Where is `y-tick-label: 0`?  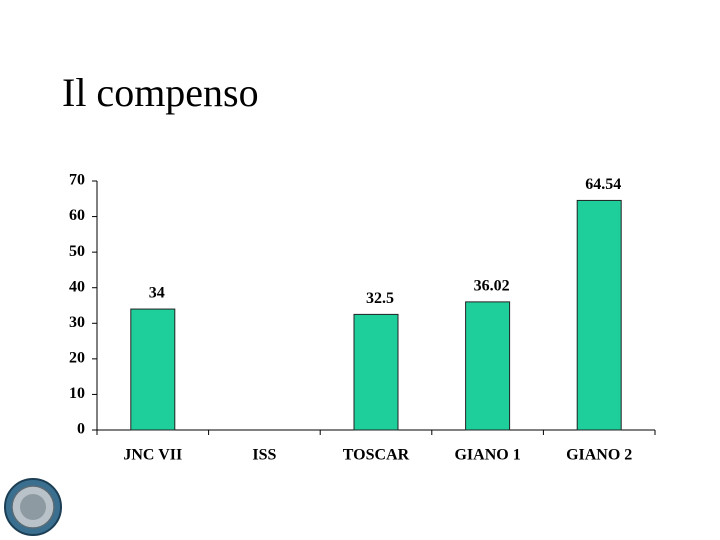 y-tick-label: 0 is located at coordinates (81, 429).